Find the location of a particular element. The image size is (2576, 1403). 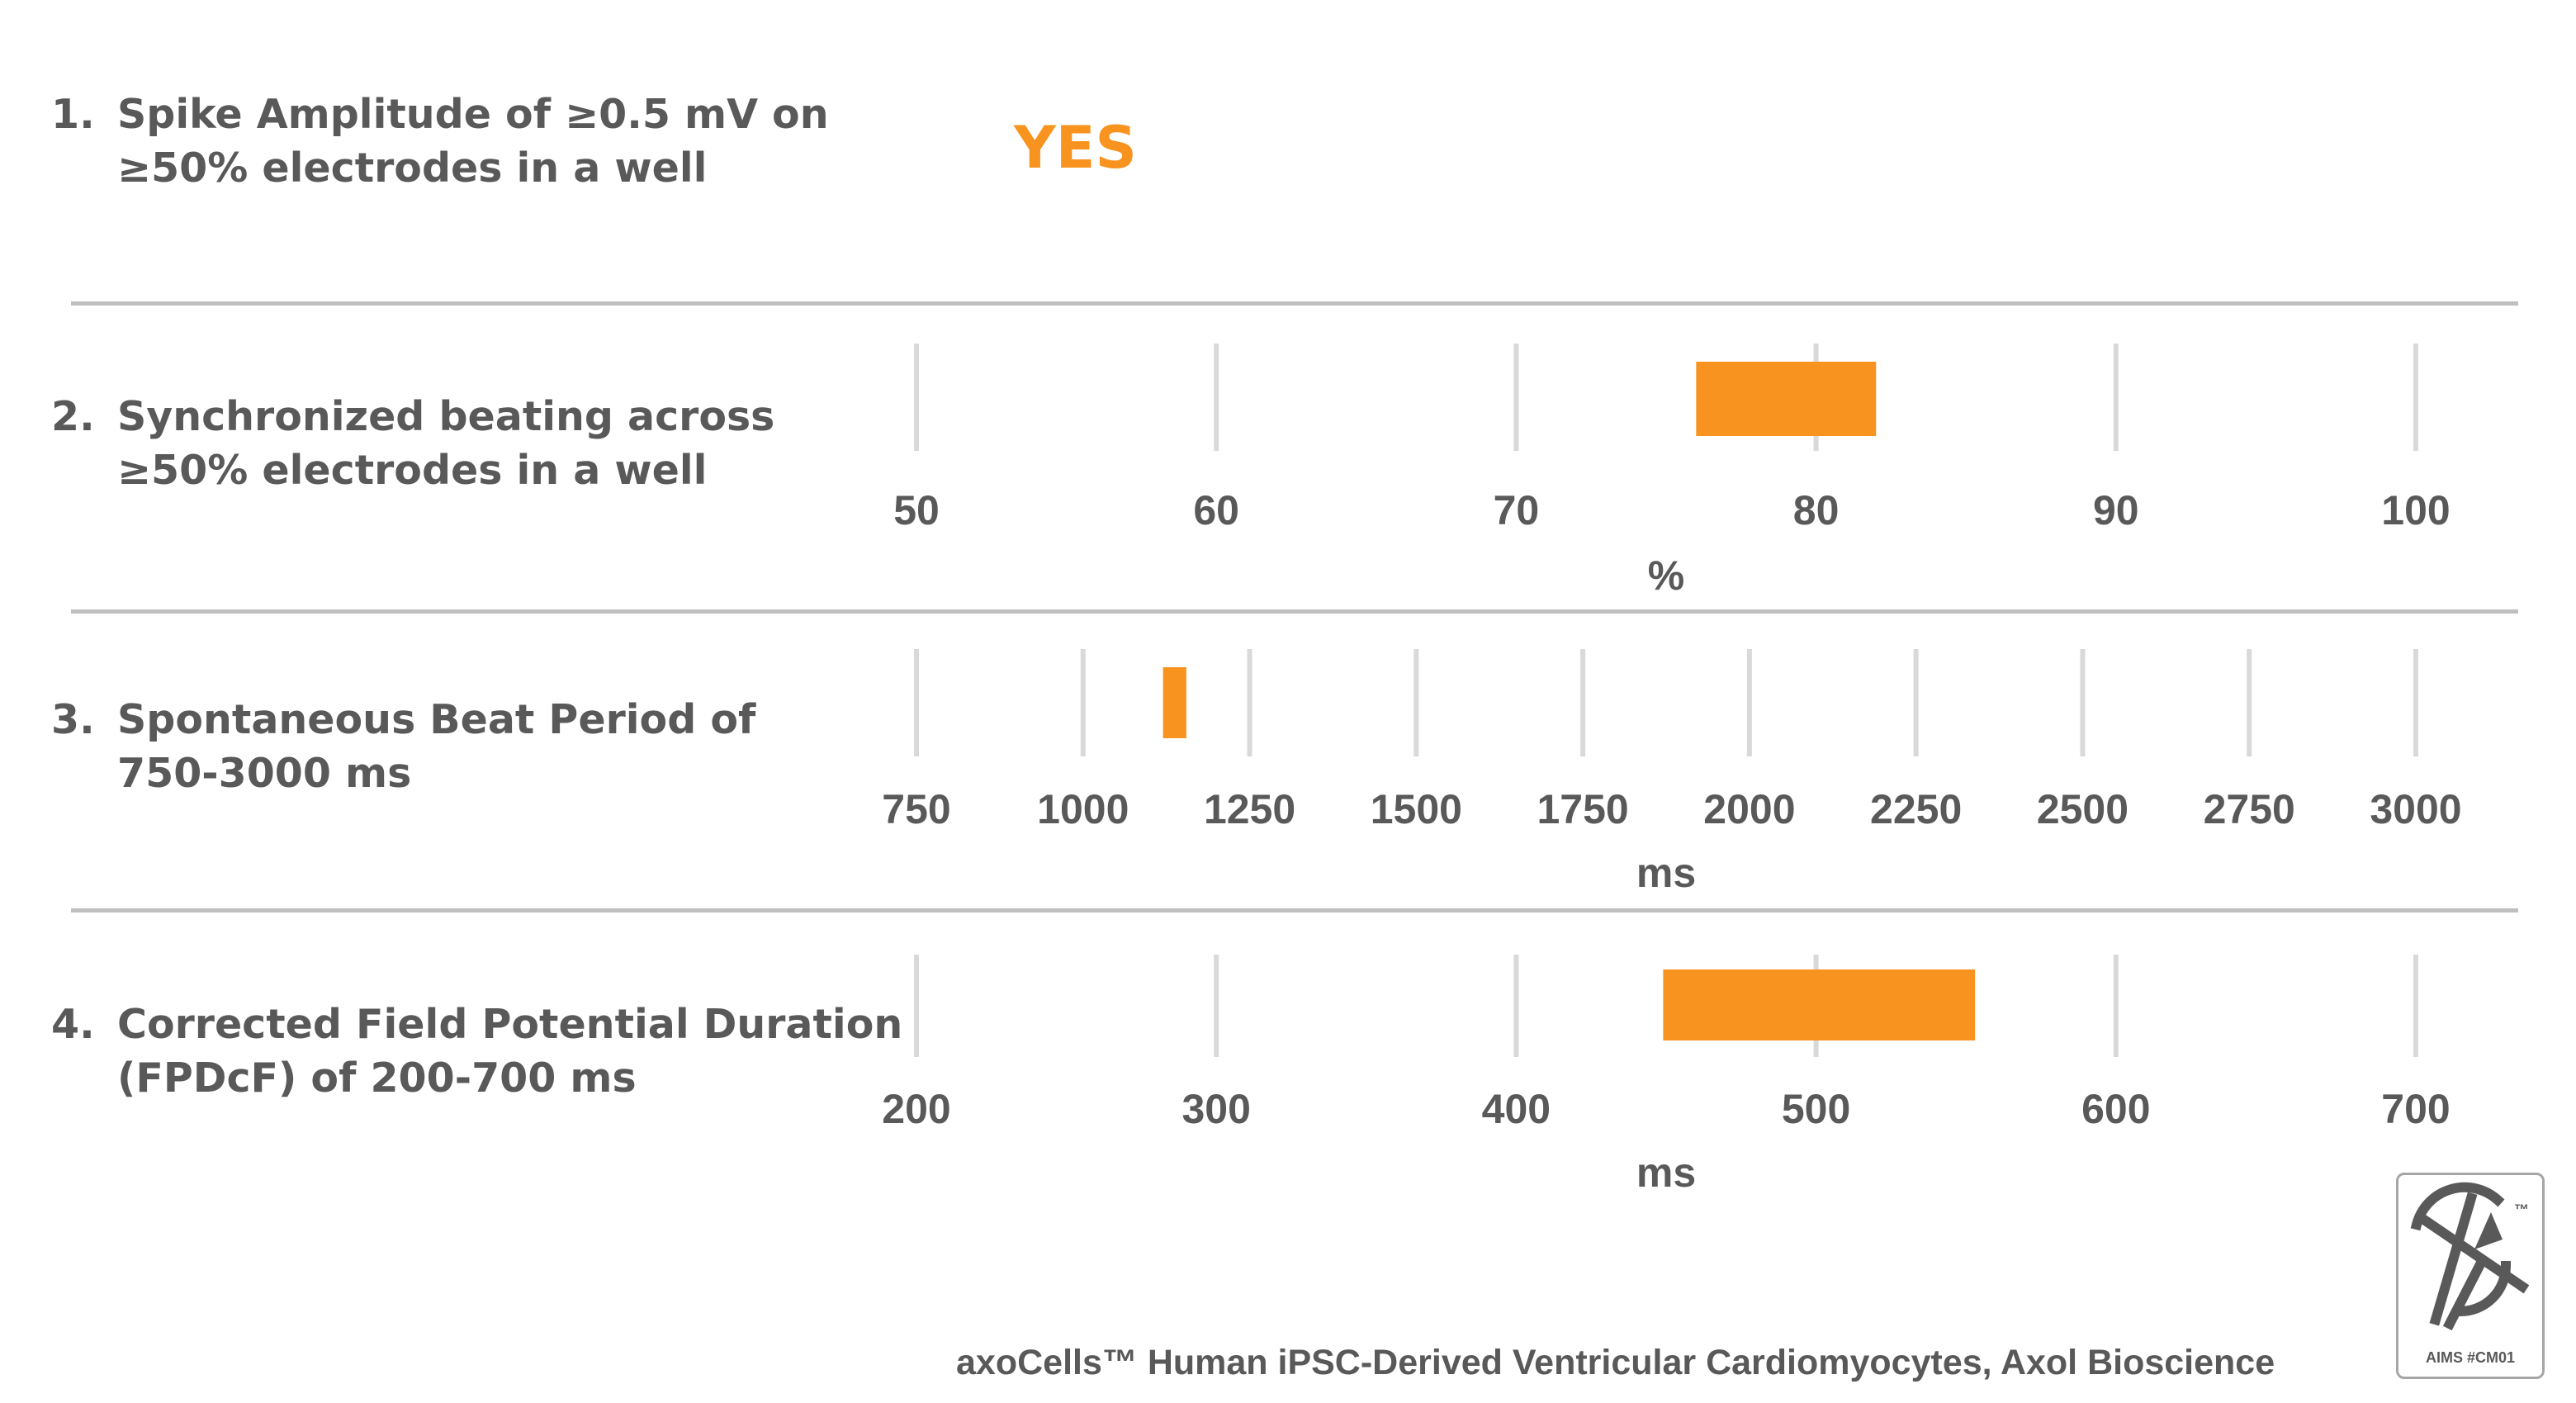

tick-label: 2500 is located at coordinates (2083, 809).